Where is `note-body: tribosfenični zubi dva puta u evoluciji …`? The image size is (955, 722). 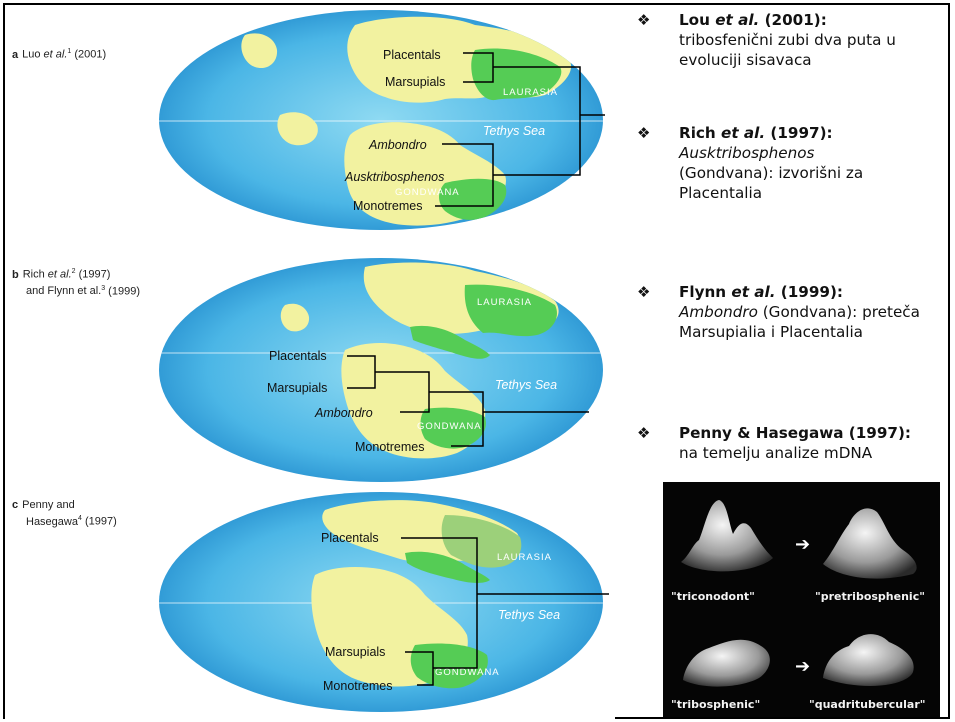 note-body: tribosfenični zubi dva puta u evoluciji … is located at coordinates (787, 50).